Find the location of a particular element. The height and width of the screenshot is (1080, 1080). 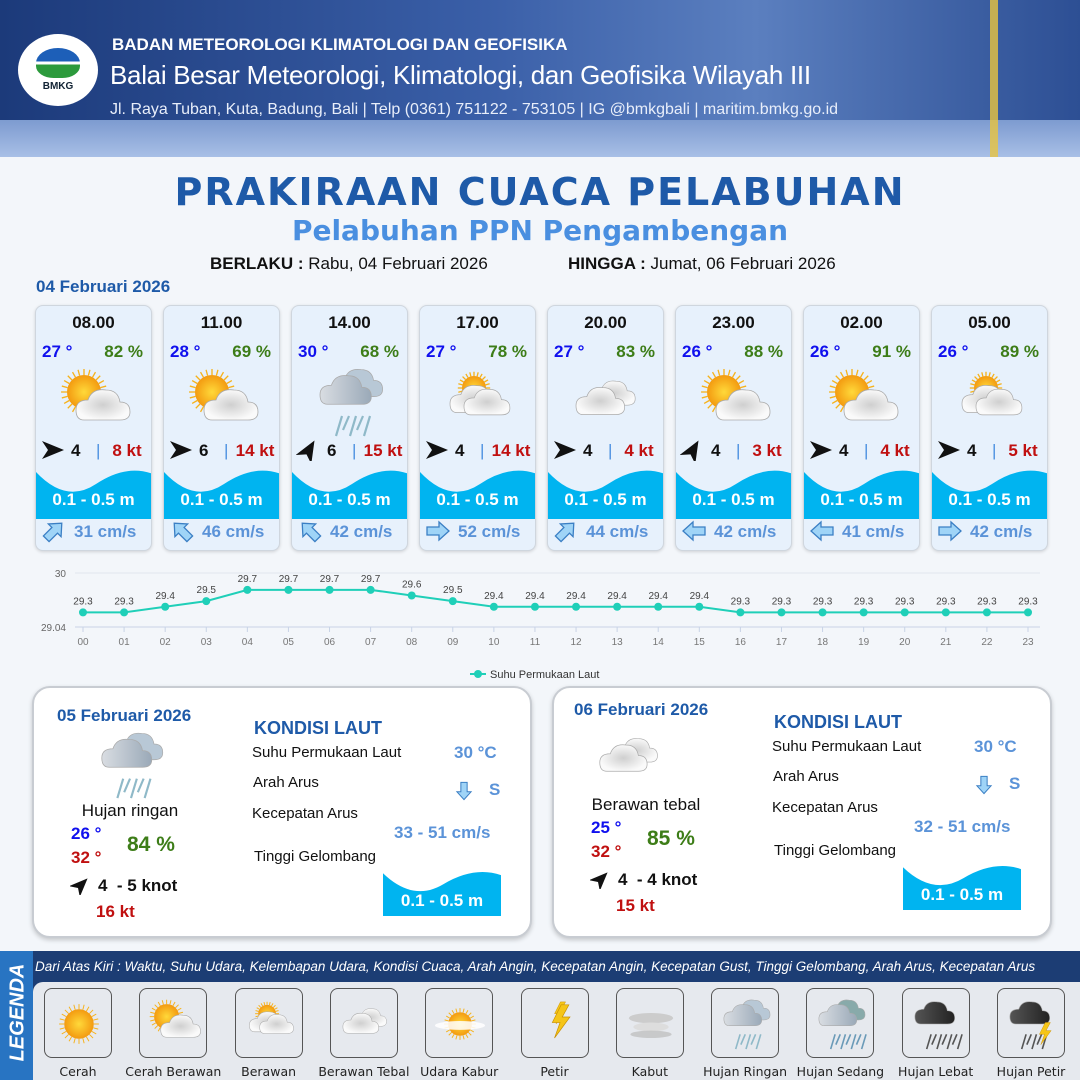

current-speed: 31 cm/s is located at coordinates (105, 531).